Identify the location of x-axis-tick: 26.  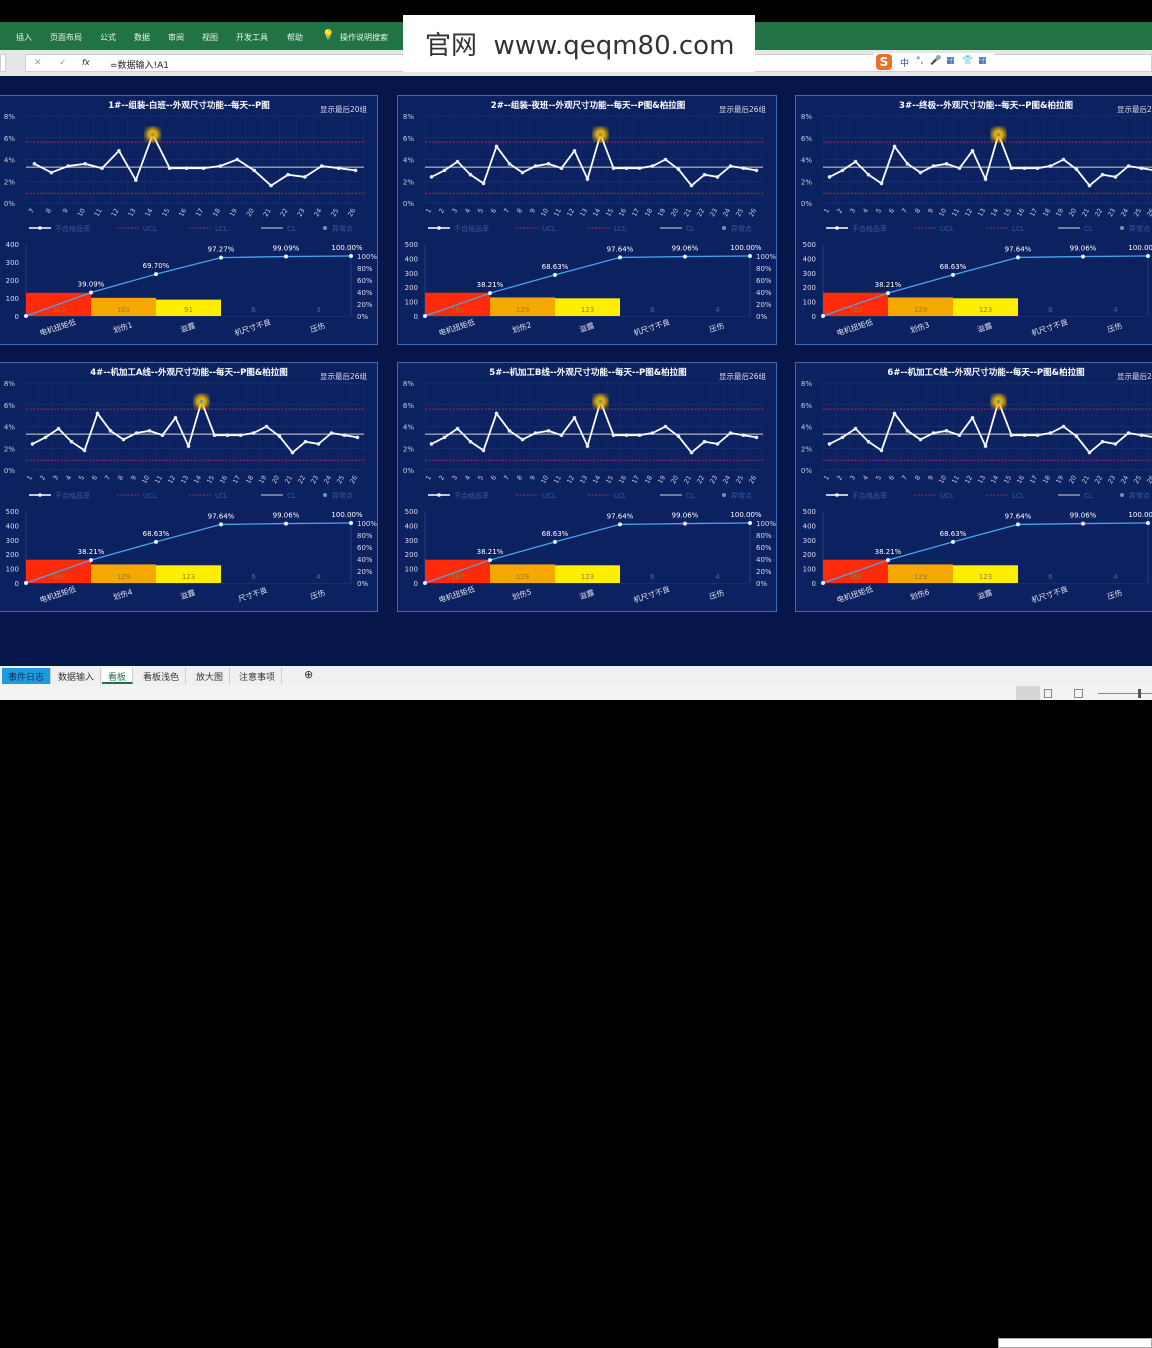
(1148, 479).